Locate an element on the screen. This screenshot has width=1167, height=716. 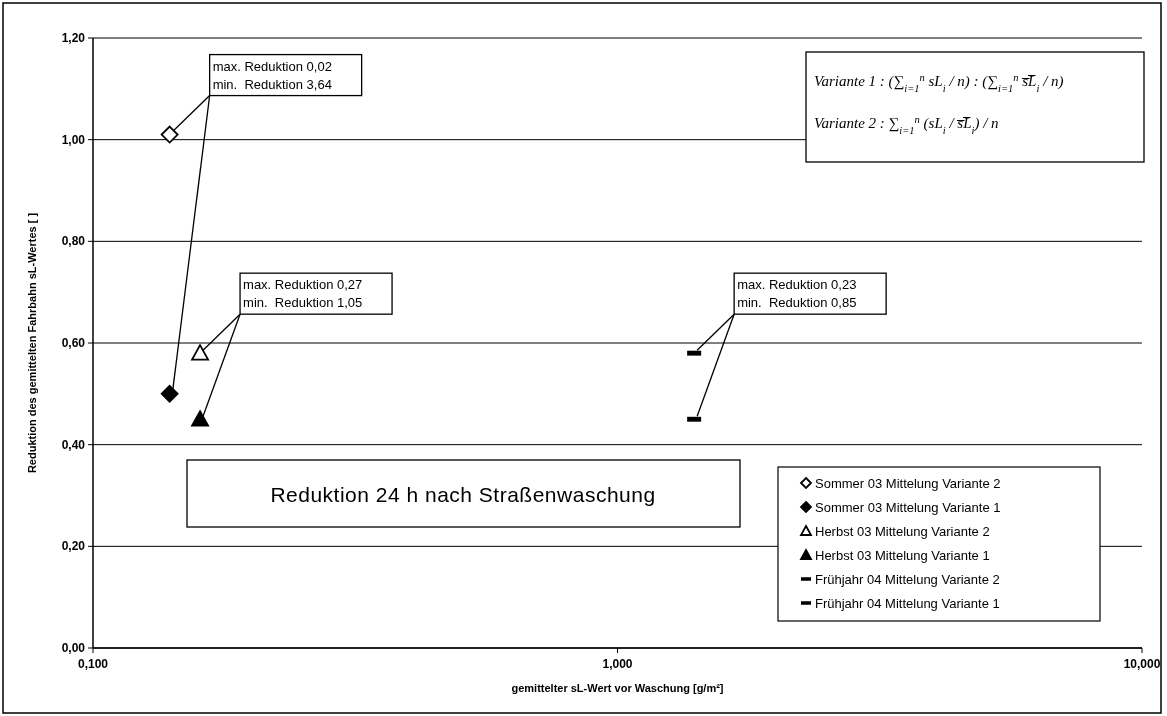
legend-label: Frühjahr 04 Mittelung Variante 1 is located at coordinates (907, 603).